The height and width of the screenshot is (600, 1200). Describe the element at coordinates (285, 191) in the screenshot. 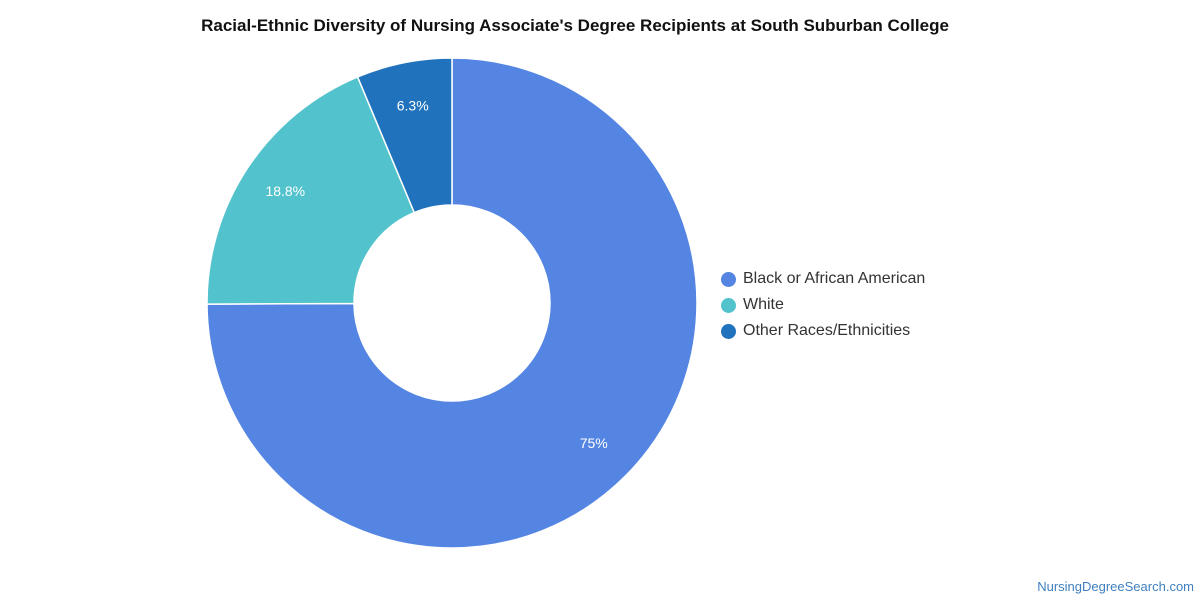

I see `slice-data-label: 18.8%` at that location.